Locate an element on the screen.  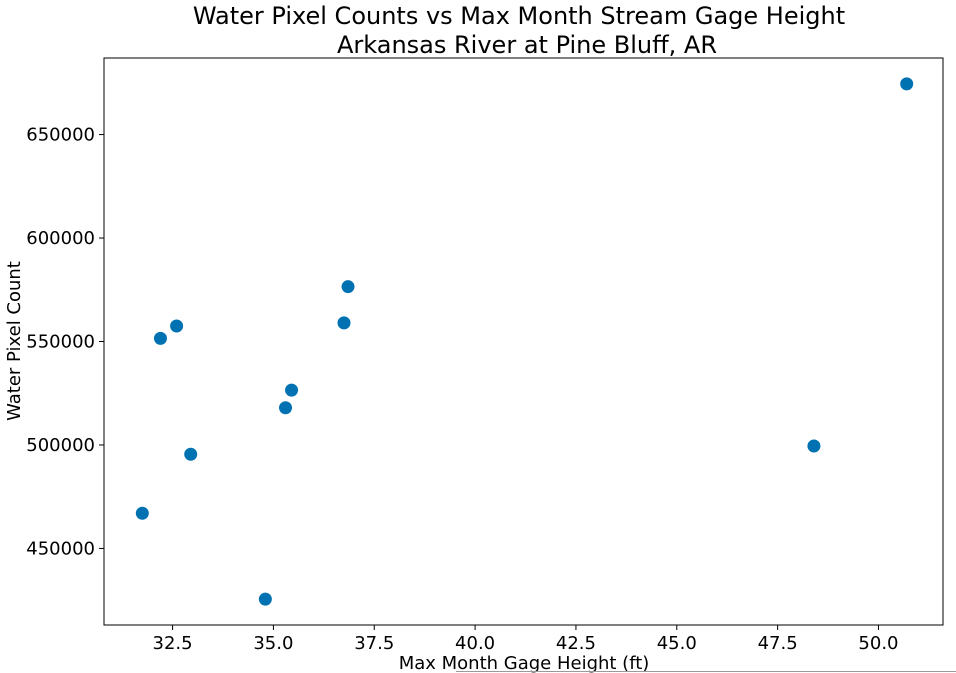
x-axis-ticks: 32.5 35.0 37.5 40.0 42.5 45.0 47.5 50.0 is located at coordinates (526, 639).